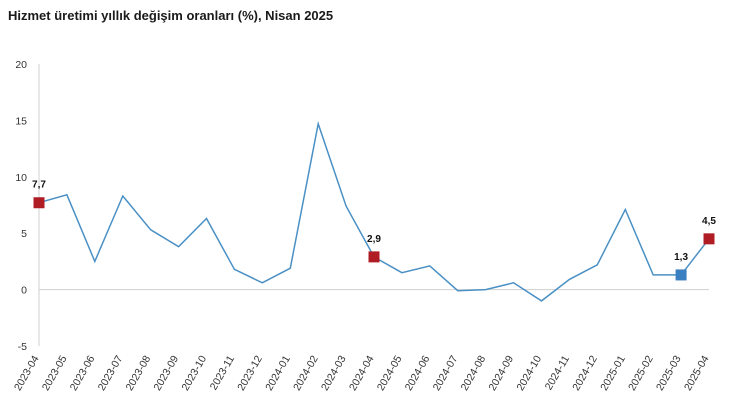  What do you see at coordinates (24, 234) in the screenshot?
I see `y-tick-label: 5` at bounding box center [24, 234].